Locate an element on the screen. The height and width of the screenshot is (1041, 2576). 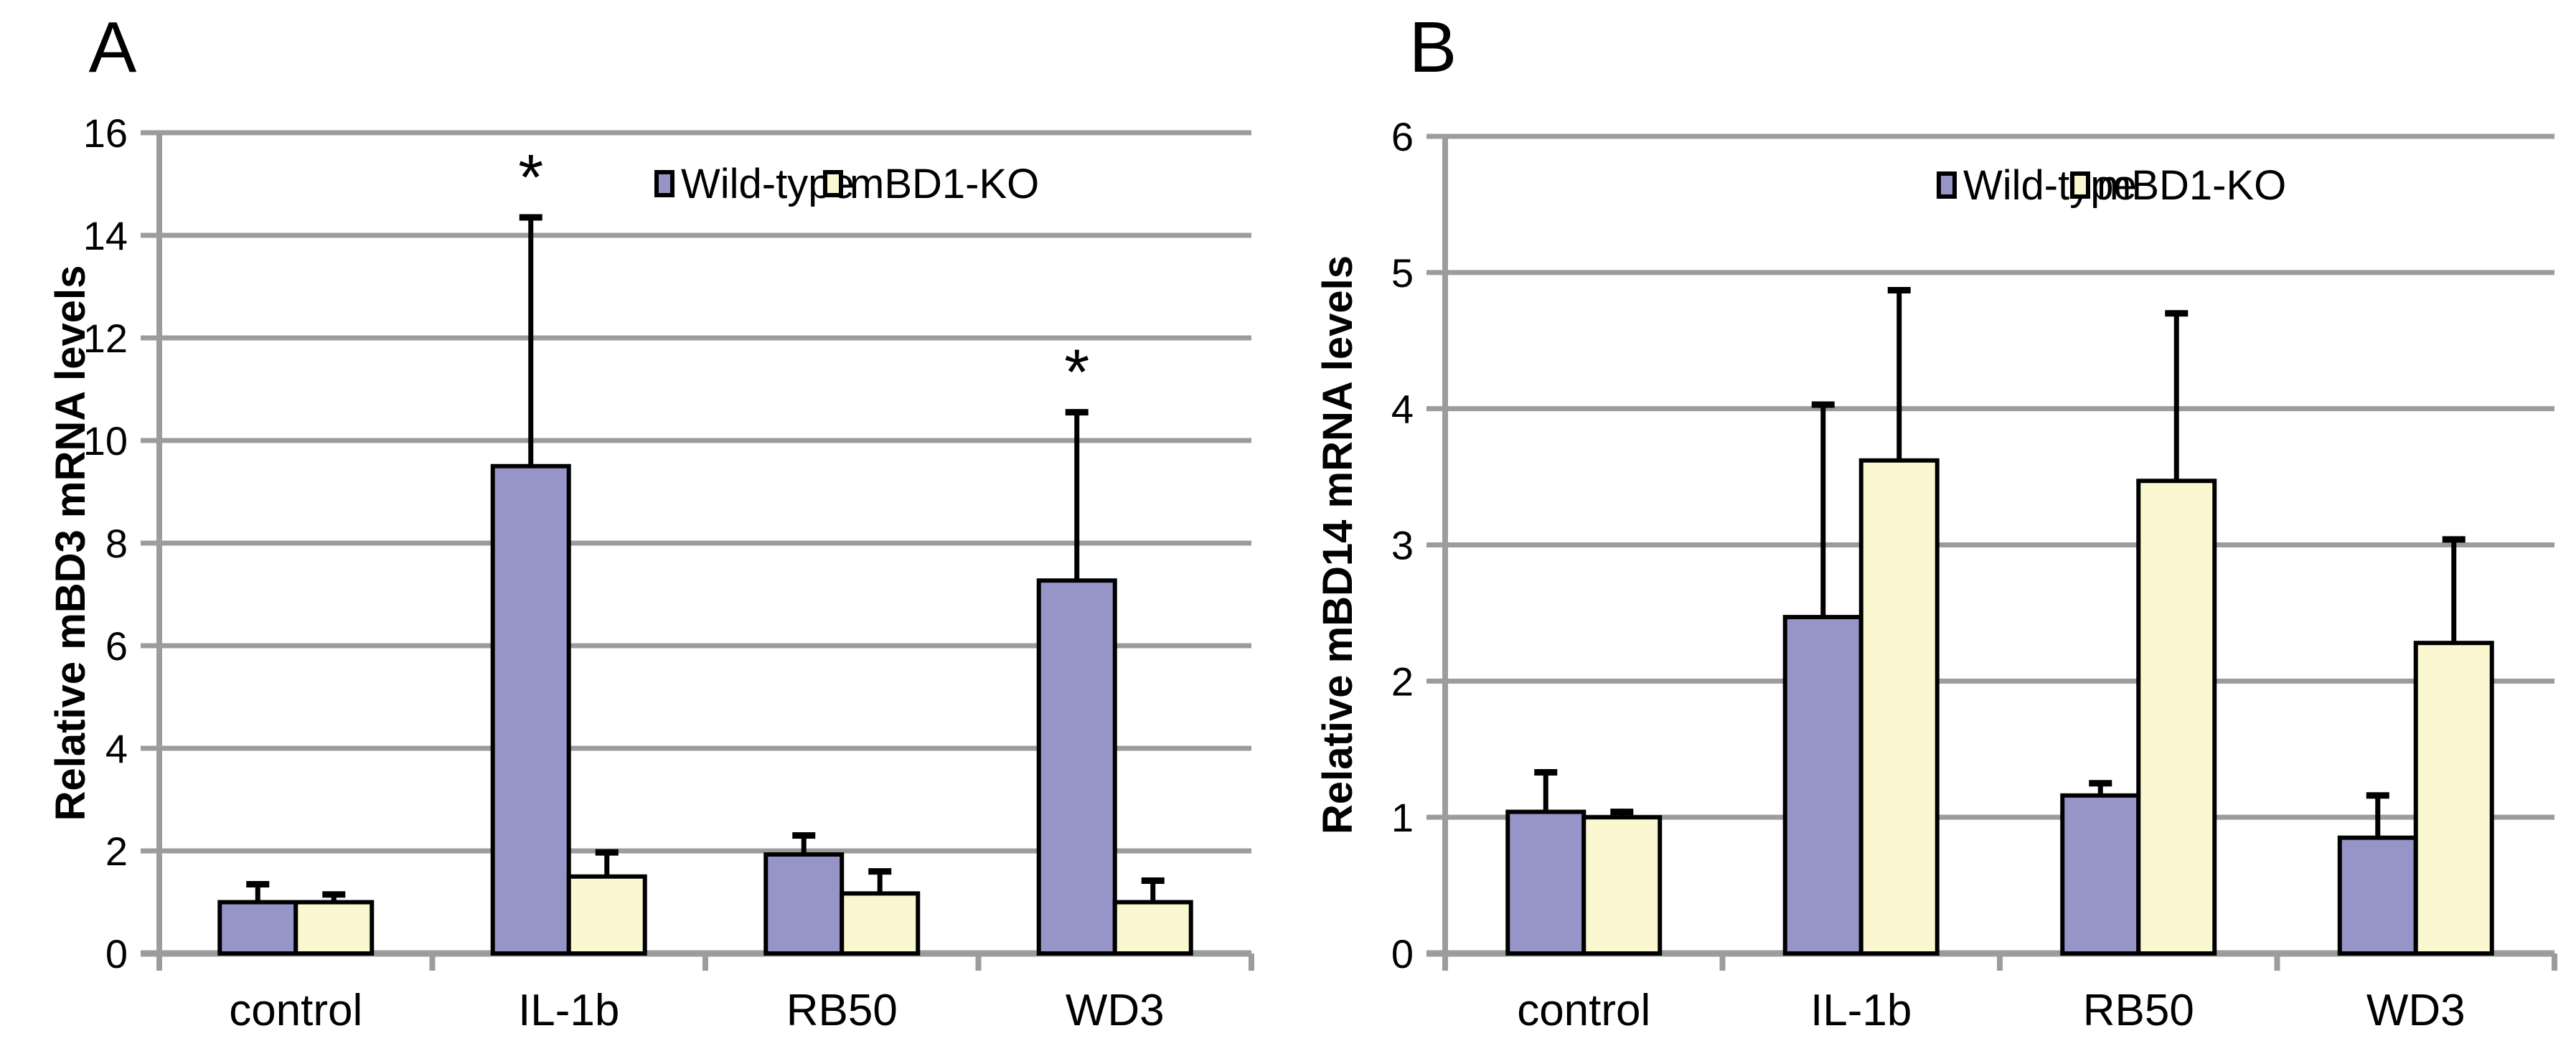
bar-B-WD3-Wild-type is located at coordinates (2377, 896).